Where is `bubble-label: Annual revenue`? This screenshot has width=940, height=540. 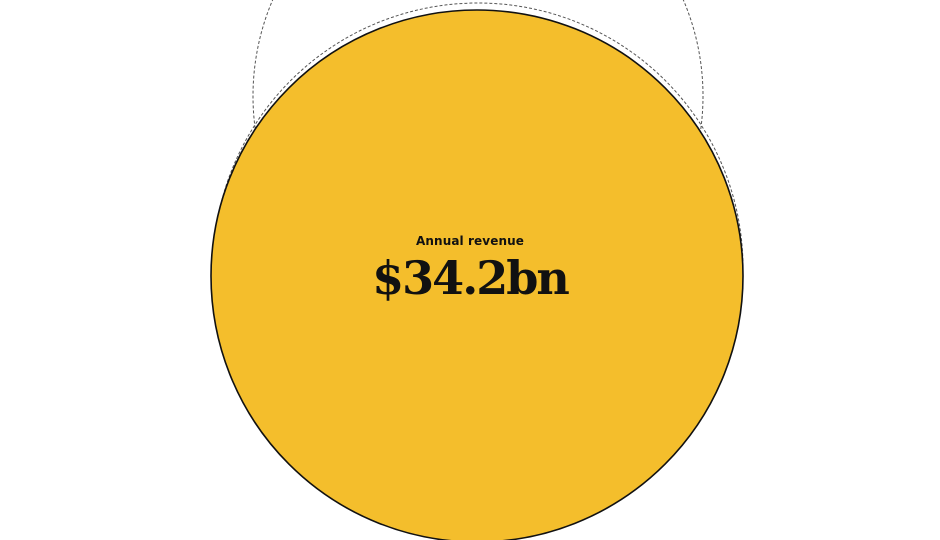 bubble-label: Annual revenue is located at coordinates (470, 241).